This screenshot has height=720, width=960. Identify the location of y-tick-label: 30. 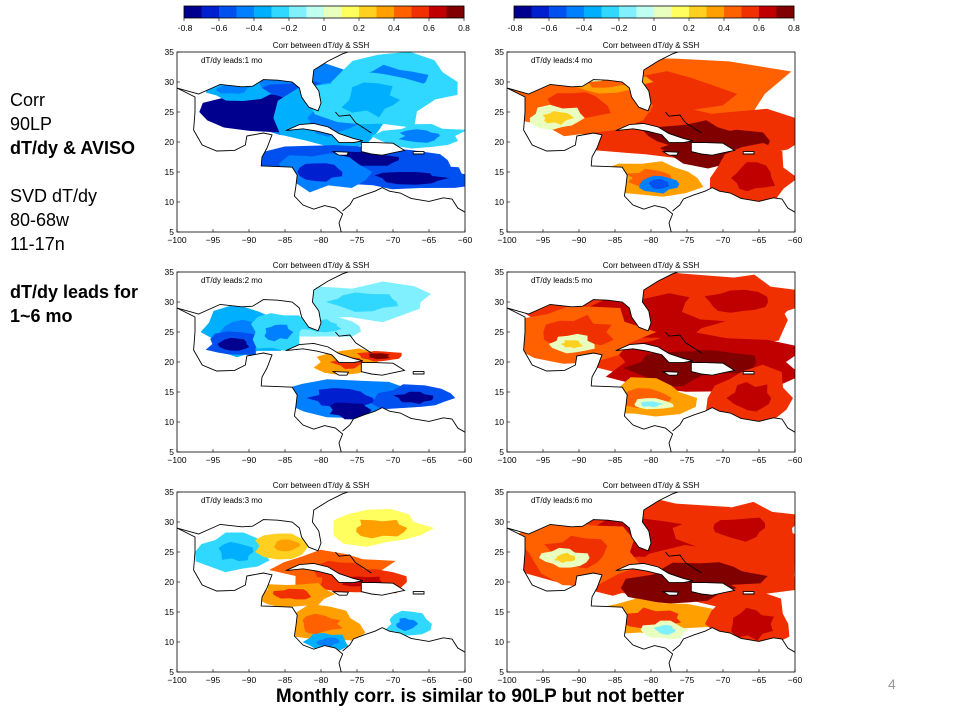
(500, 522).